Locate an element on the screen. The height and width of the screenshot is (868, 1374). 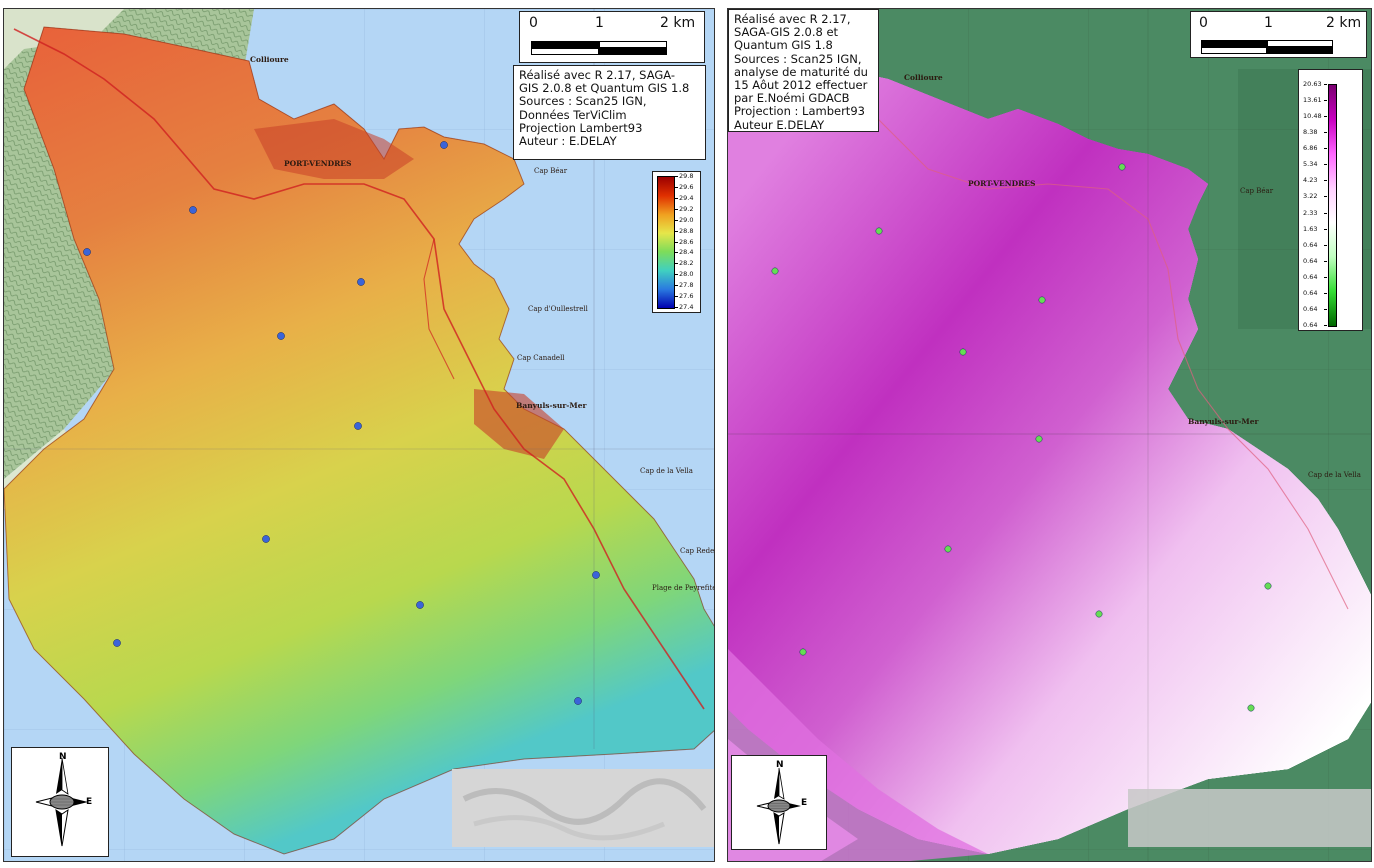
label-cap-oullestrell: Cap d'Oullestrell is located at coordinates (558, 309).